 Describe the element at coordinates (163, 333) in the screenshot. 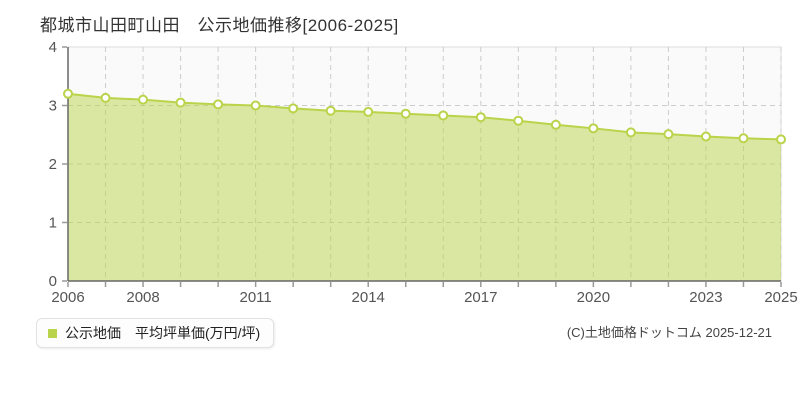

I see `legend-label: 公示地価 平均坪単価(万円/坪)` at that location.